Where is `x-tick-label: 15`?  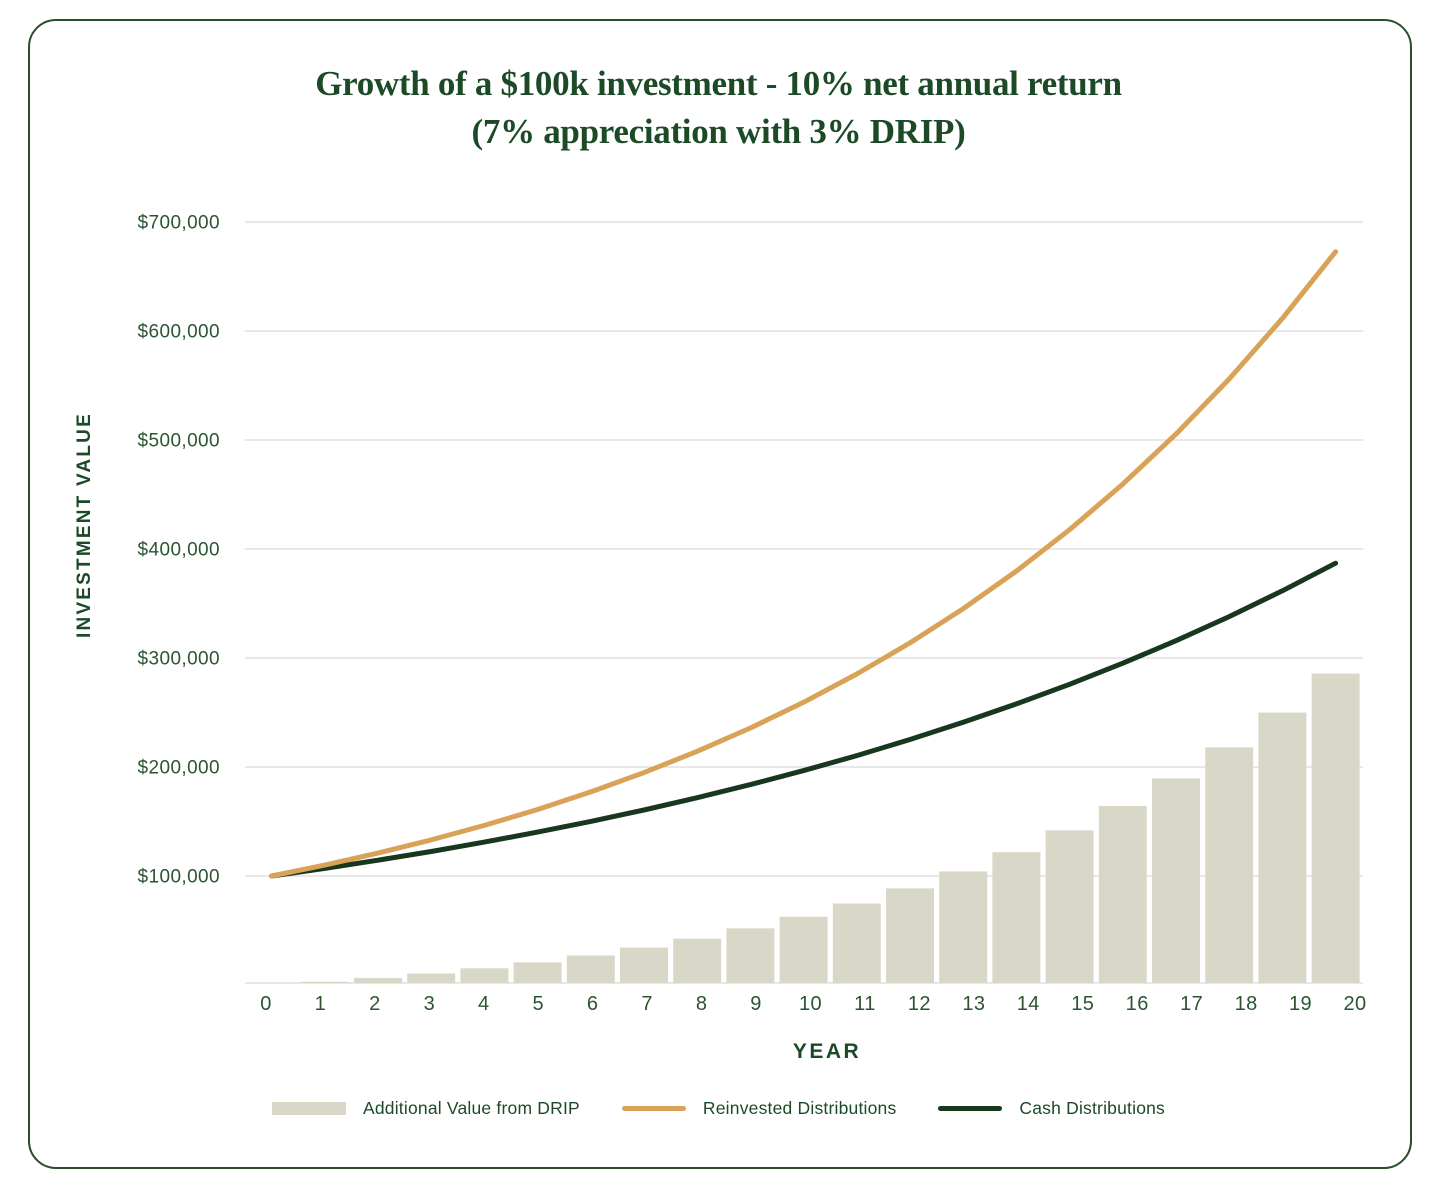
x-tick-label: 15 is located at coordinates (1082, 1004).